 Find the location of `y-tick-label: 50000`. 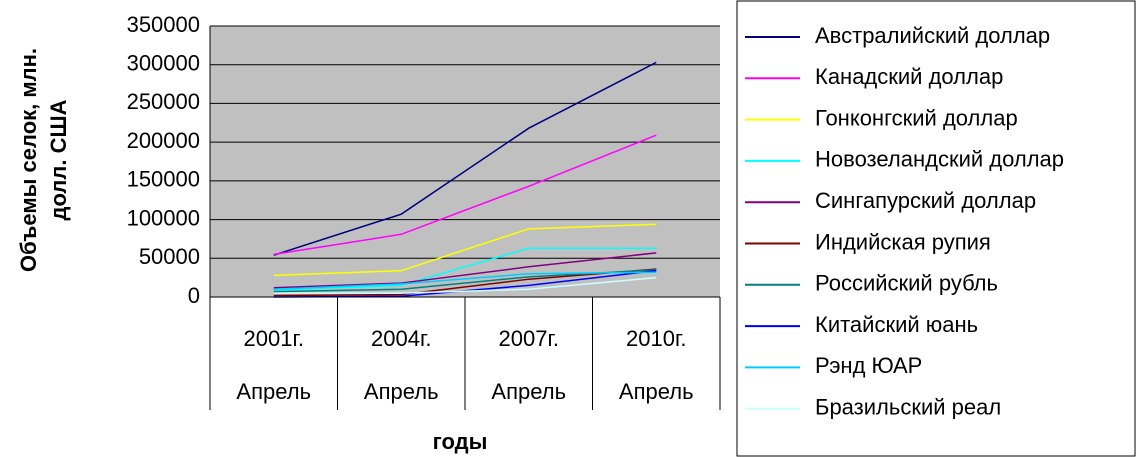

y-tick-label: 50000 is located at coordinates (169, 256).